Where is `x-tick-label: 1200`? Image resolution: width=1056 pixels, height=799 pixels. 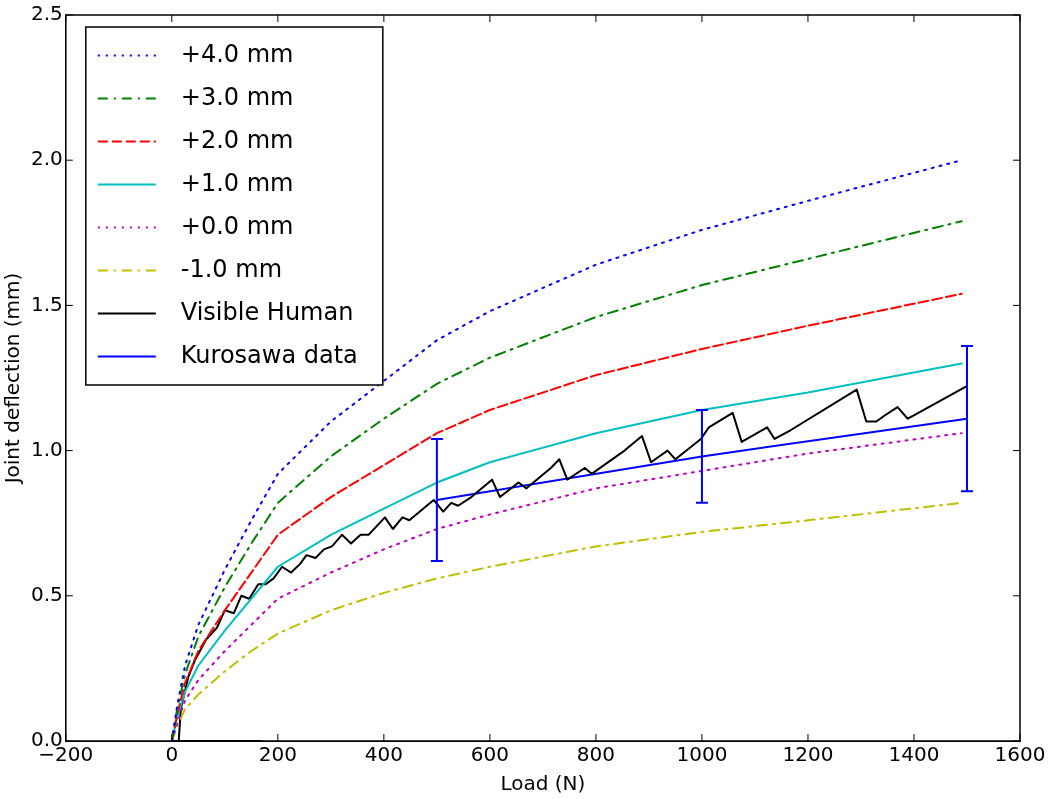 x-tick-label: 1200 is located at coordinates (808, 754).